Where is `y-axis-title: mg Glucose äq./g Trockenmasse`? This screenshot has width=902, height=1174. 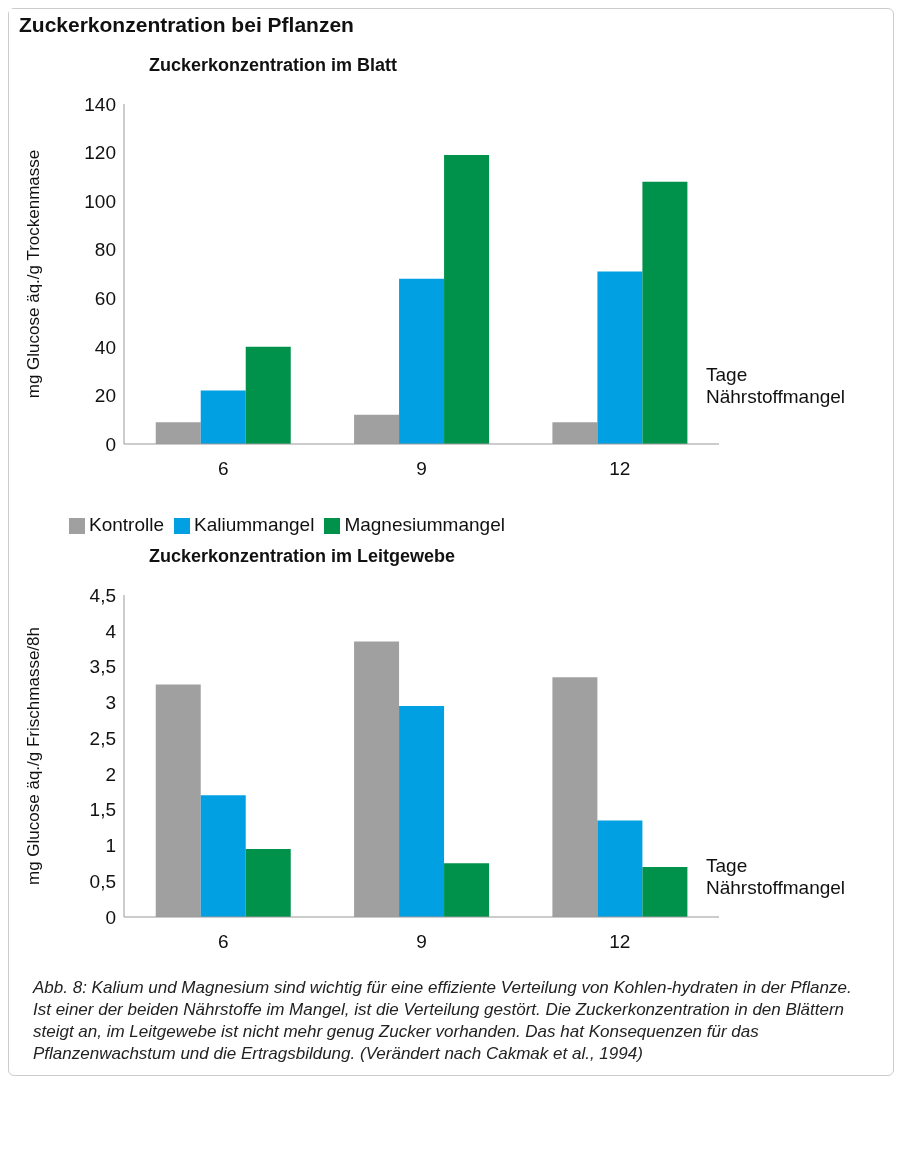
y-axis-title: mg Glucose äq./g Trockenmasse is located at coordinates (34, 274).